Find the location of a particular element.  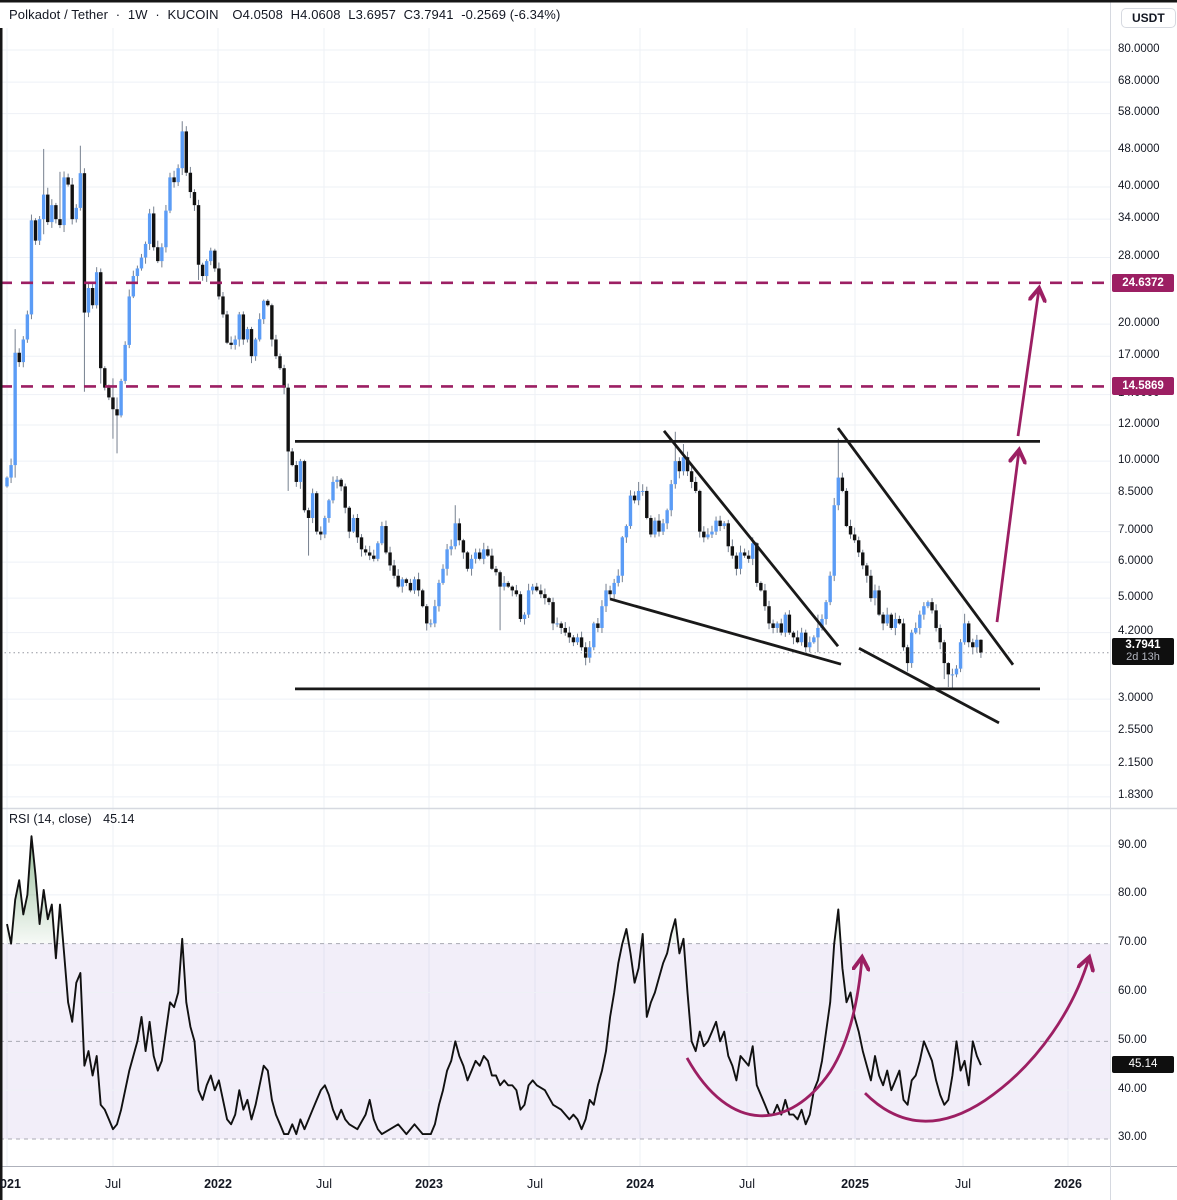

rsi-tick-label: 80.00 is located at coordinates (1132, 893).